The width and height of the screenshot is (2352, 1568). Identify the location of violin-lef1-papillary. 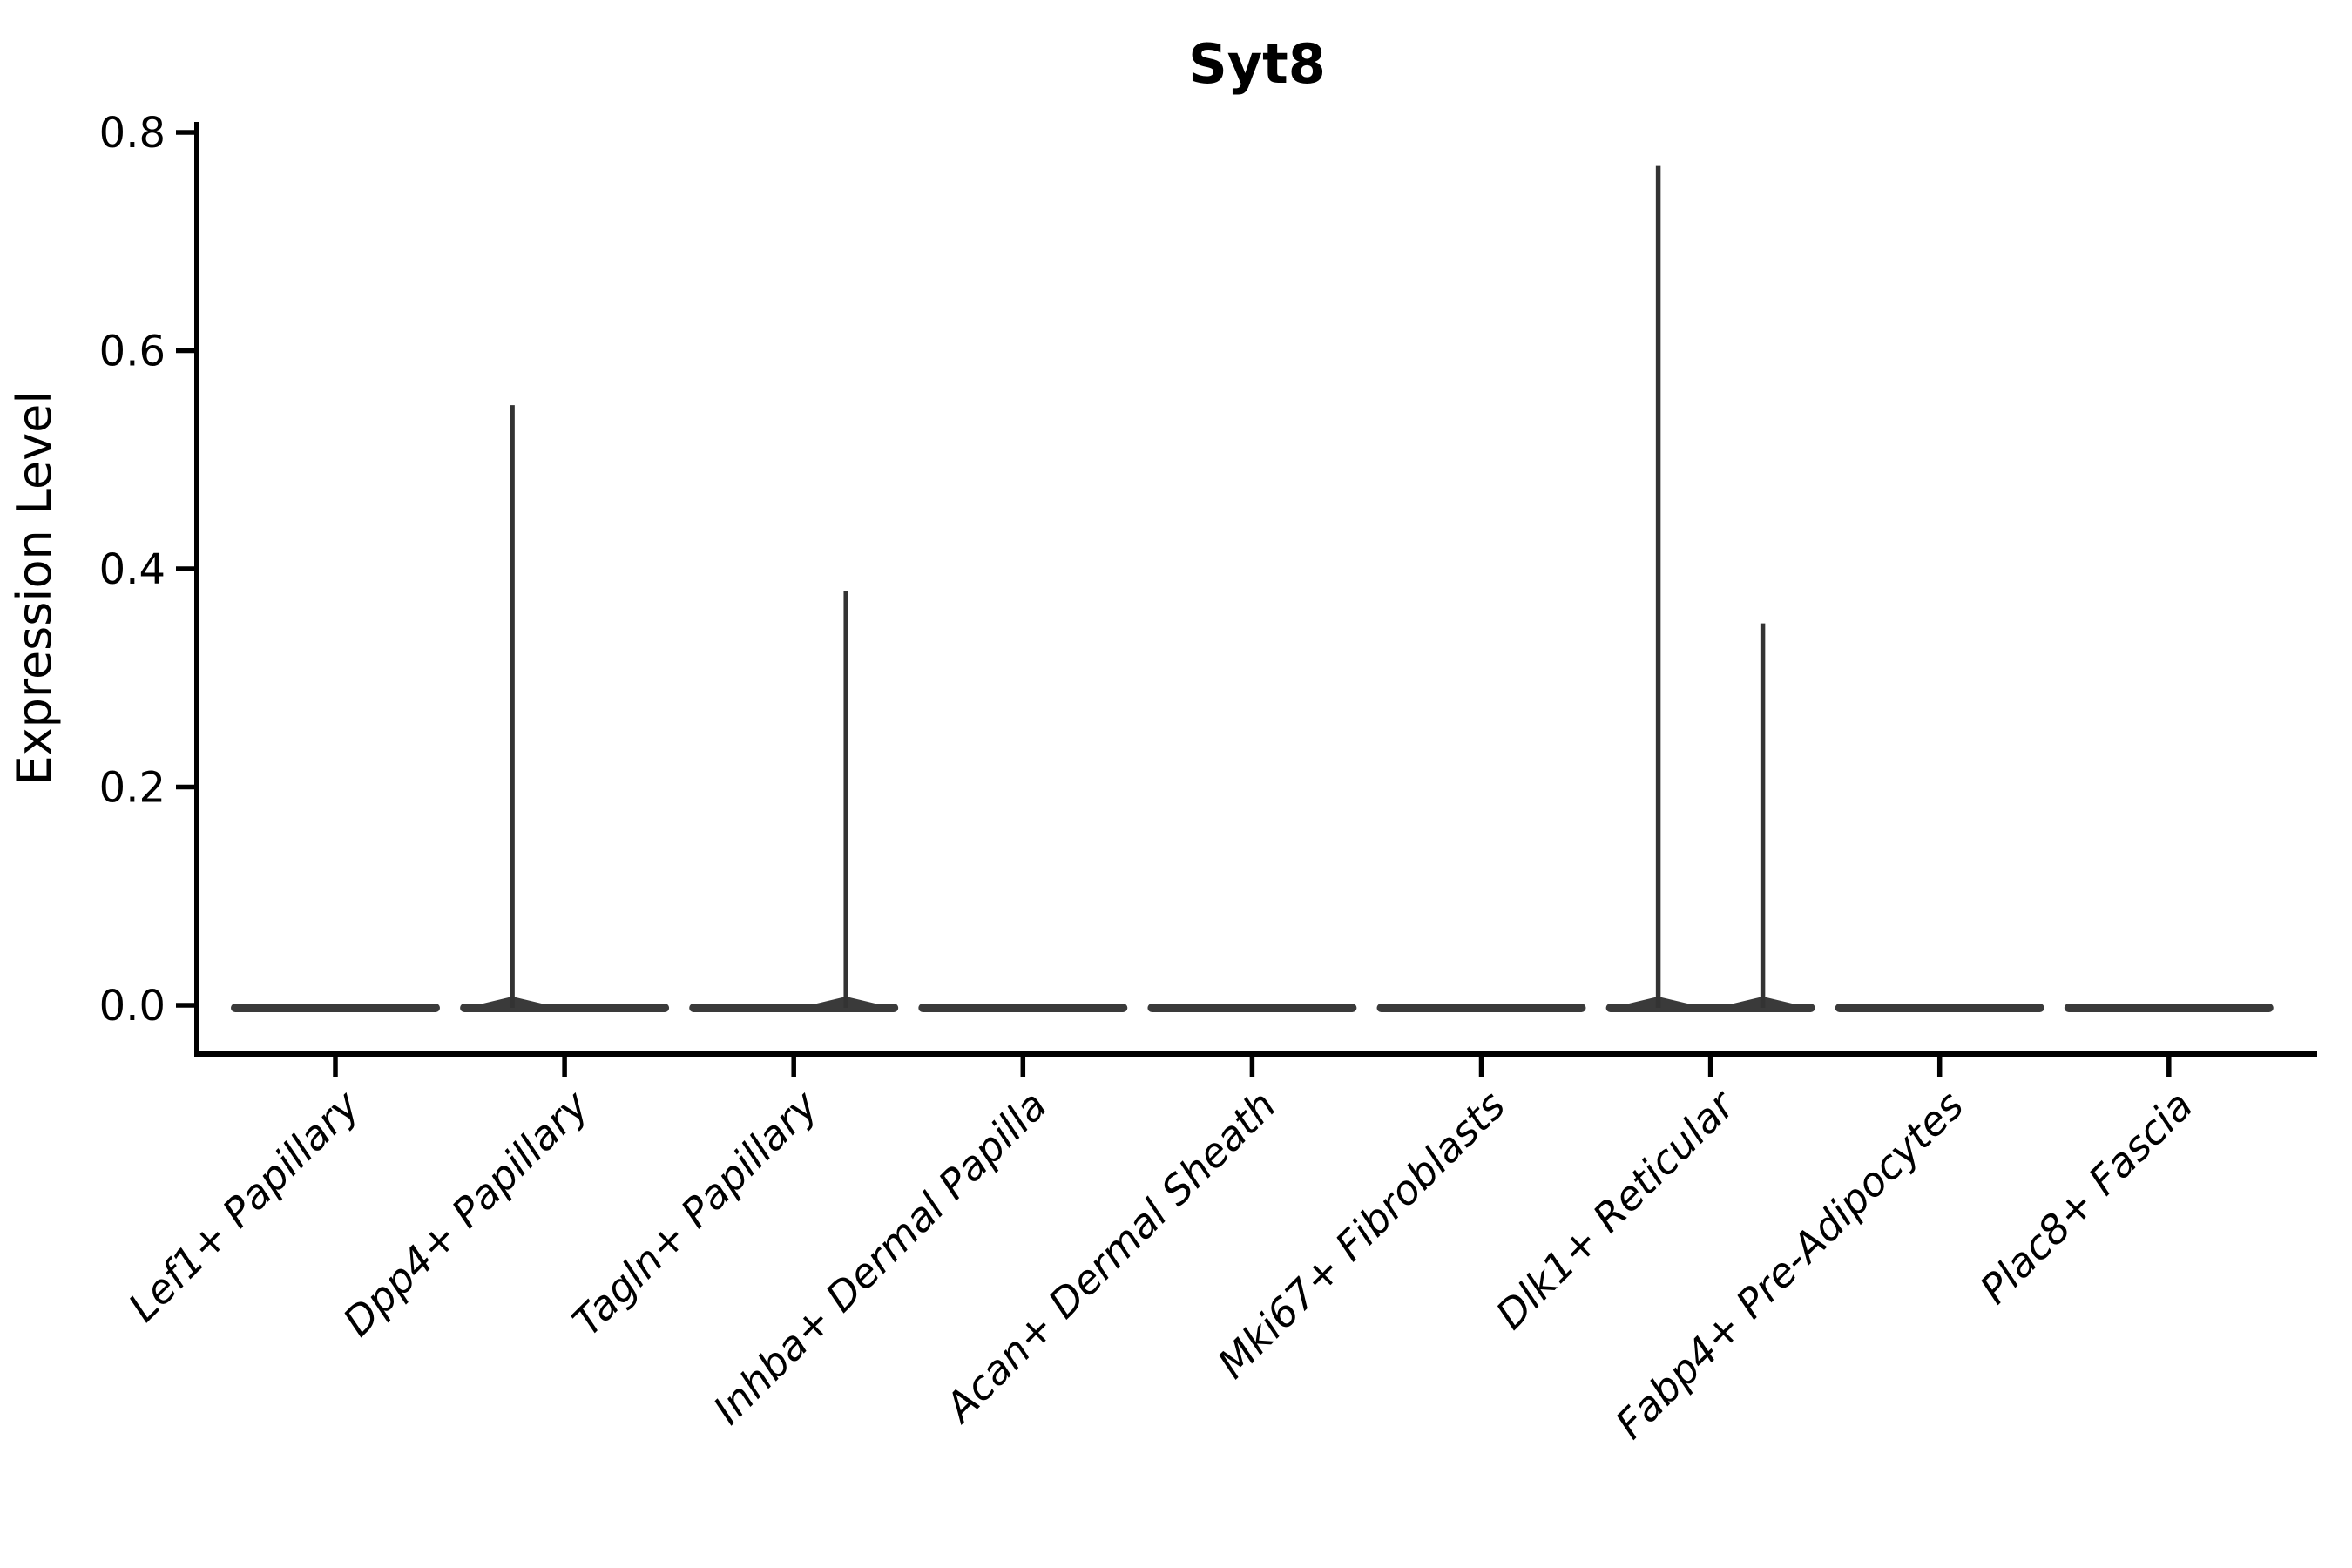
(335, 1008).